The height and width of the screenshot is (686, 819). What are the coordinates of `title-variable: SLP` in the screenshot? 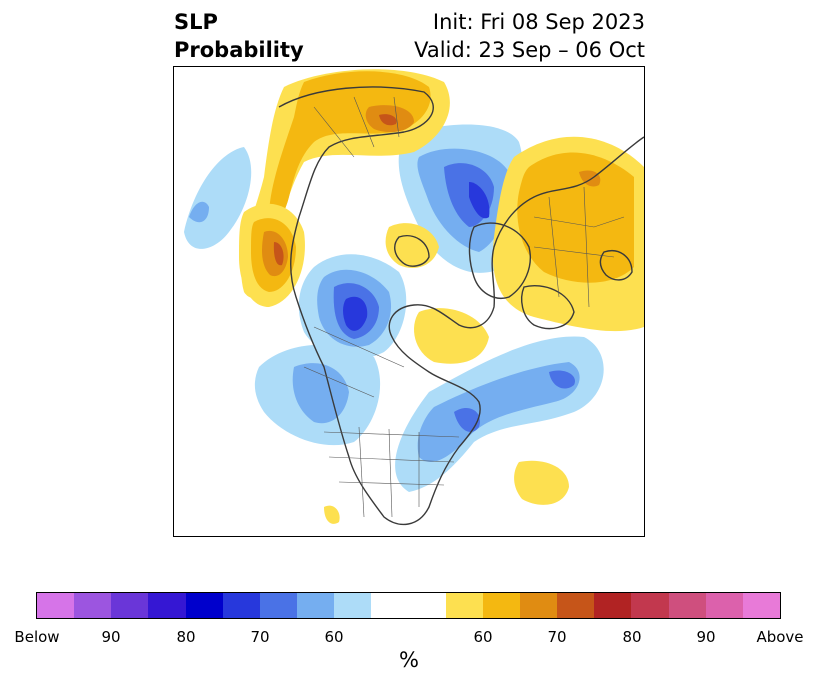 It's located at (196, 22).